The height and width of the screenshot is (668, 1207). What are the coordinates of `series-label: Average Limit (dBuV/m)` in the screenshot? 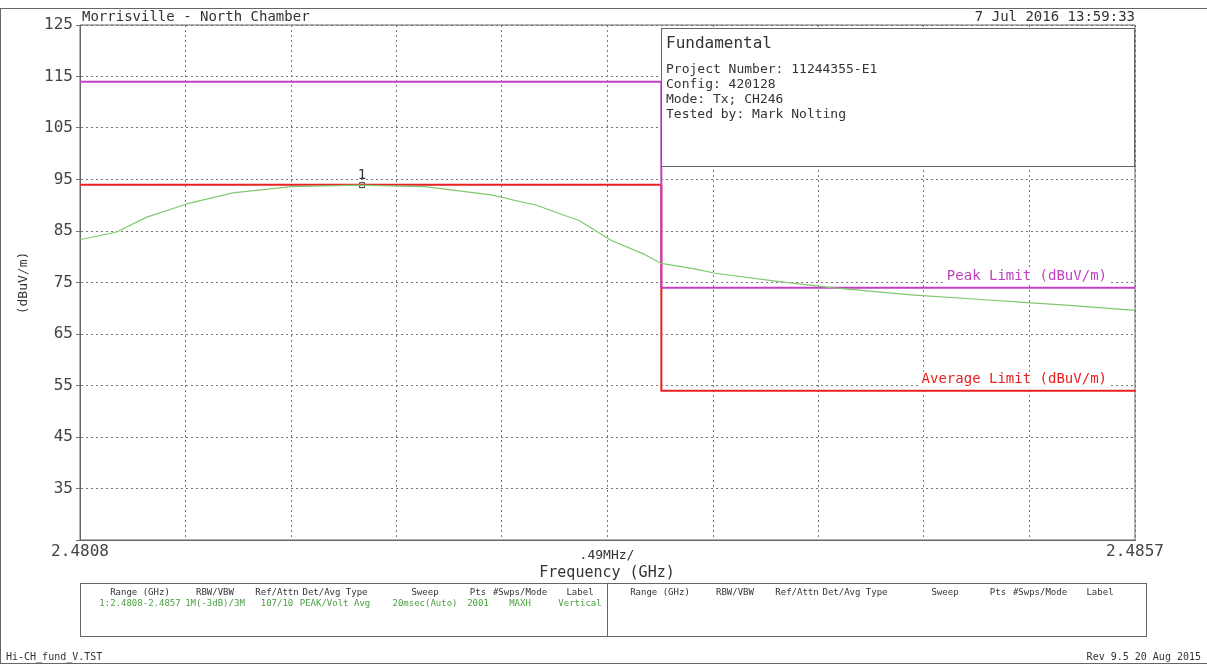 It's located at (1014, 378).